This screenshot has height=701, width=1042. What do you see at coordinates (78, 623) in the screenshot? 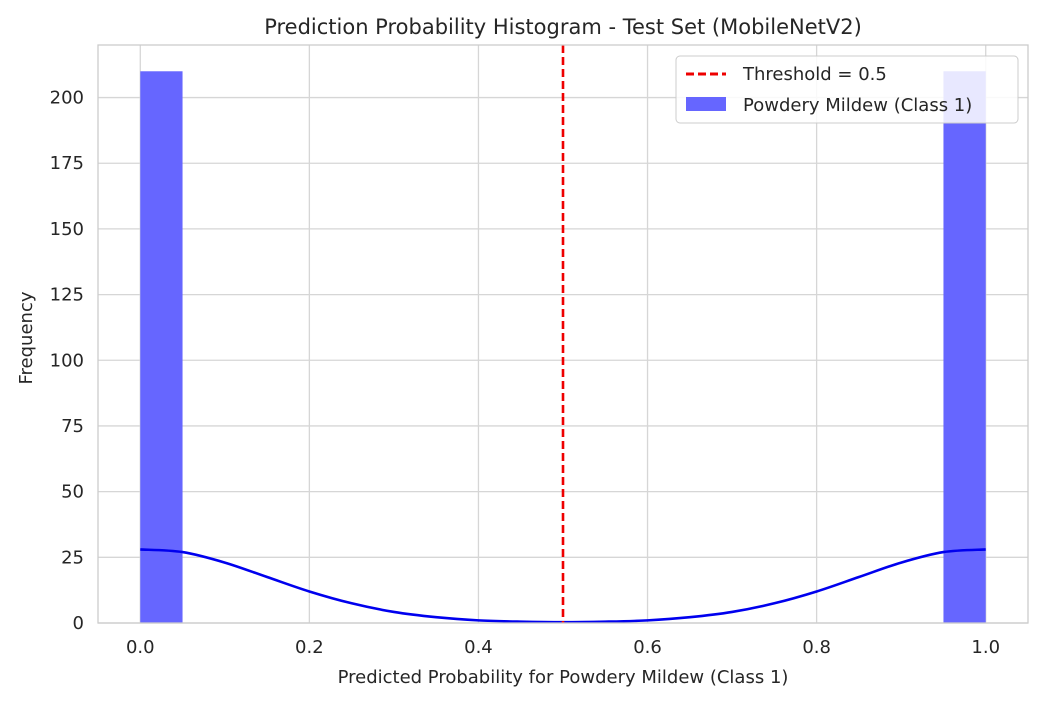
I see `y-tick-label: 0` at bounding box center [78, 623].